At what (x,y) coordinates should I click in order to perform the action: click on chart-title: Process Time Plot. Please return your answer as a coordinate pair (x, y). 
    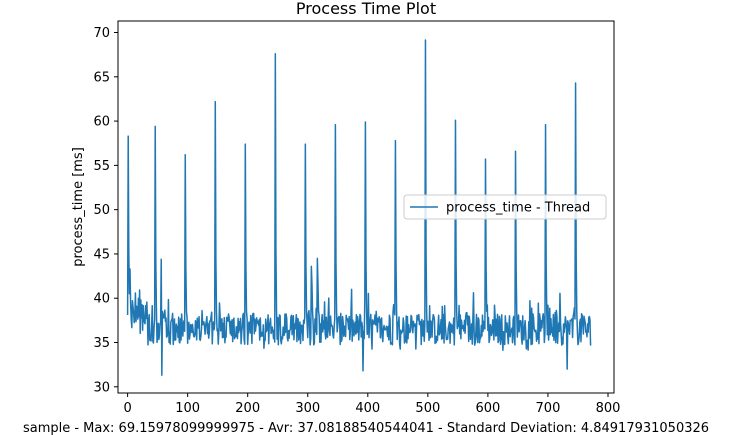
    Looking at the image, I should click on (366, 9).